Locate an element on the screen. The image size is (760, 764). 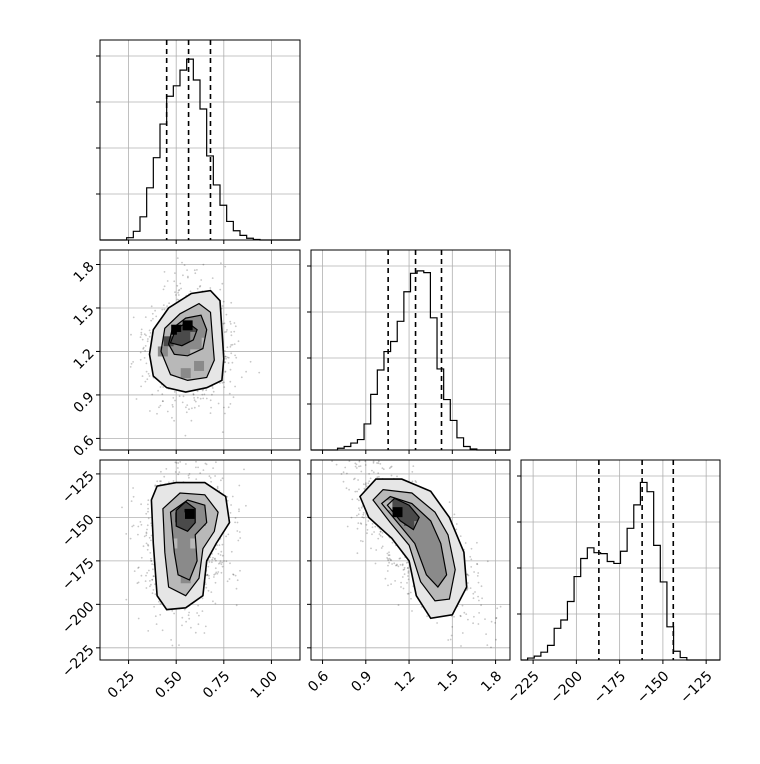
x-tick-label-param-2-0: −225 is located at coordinates (523, 687).